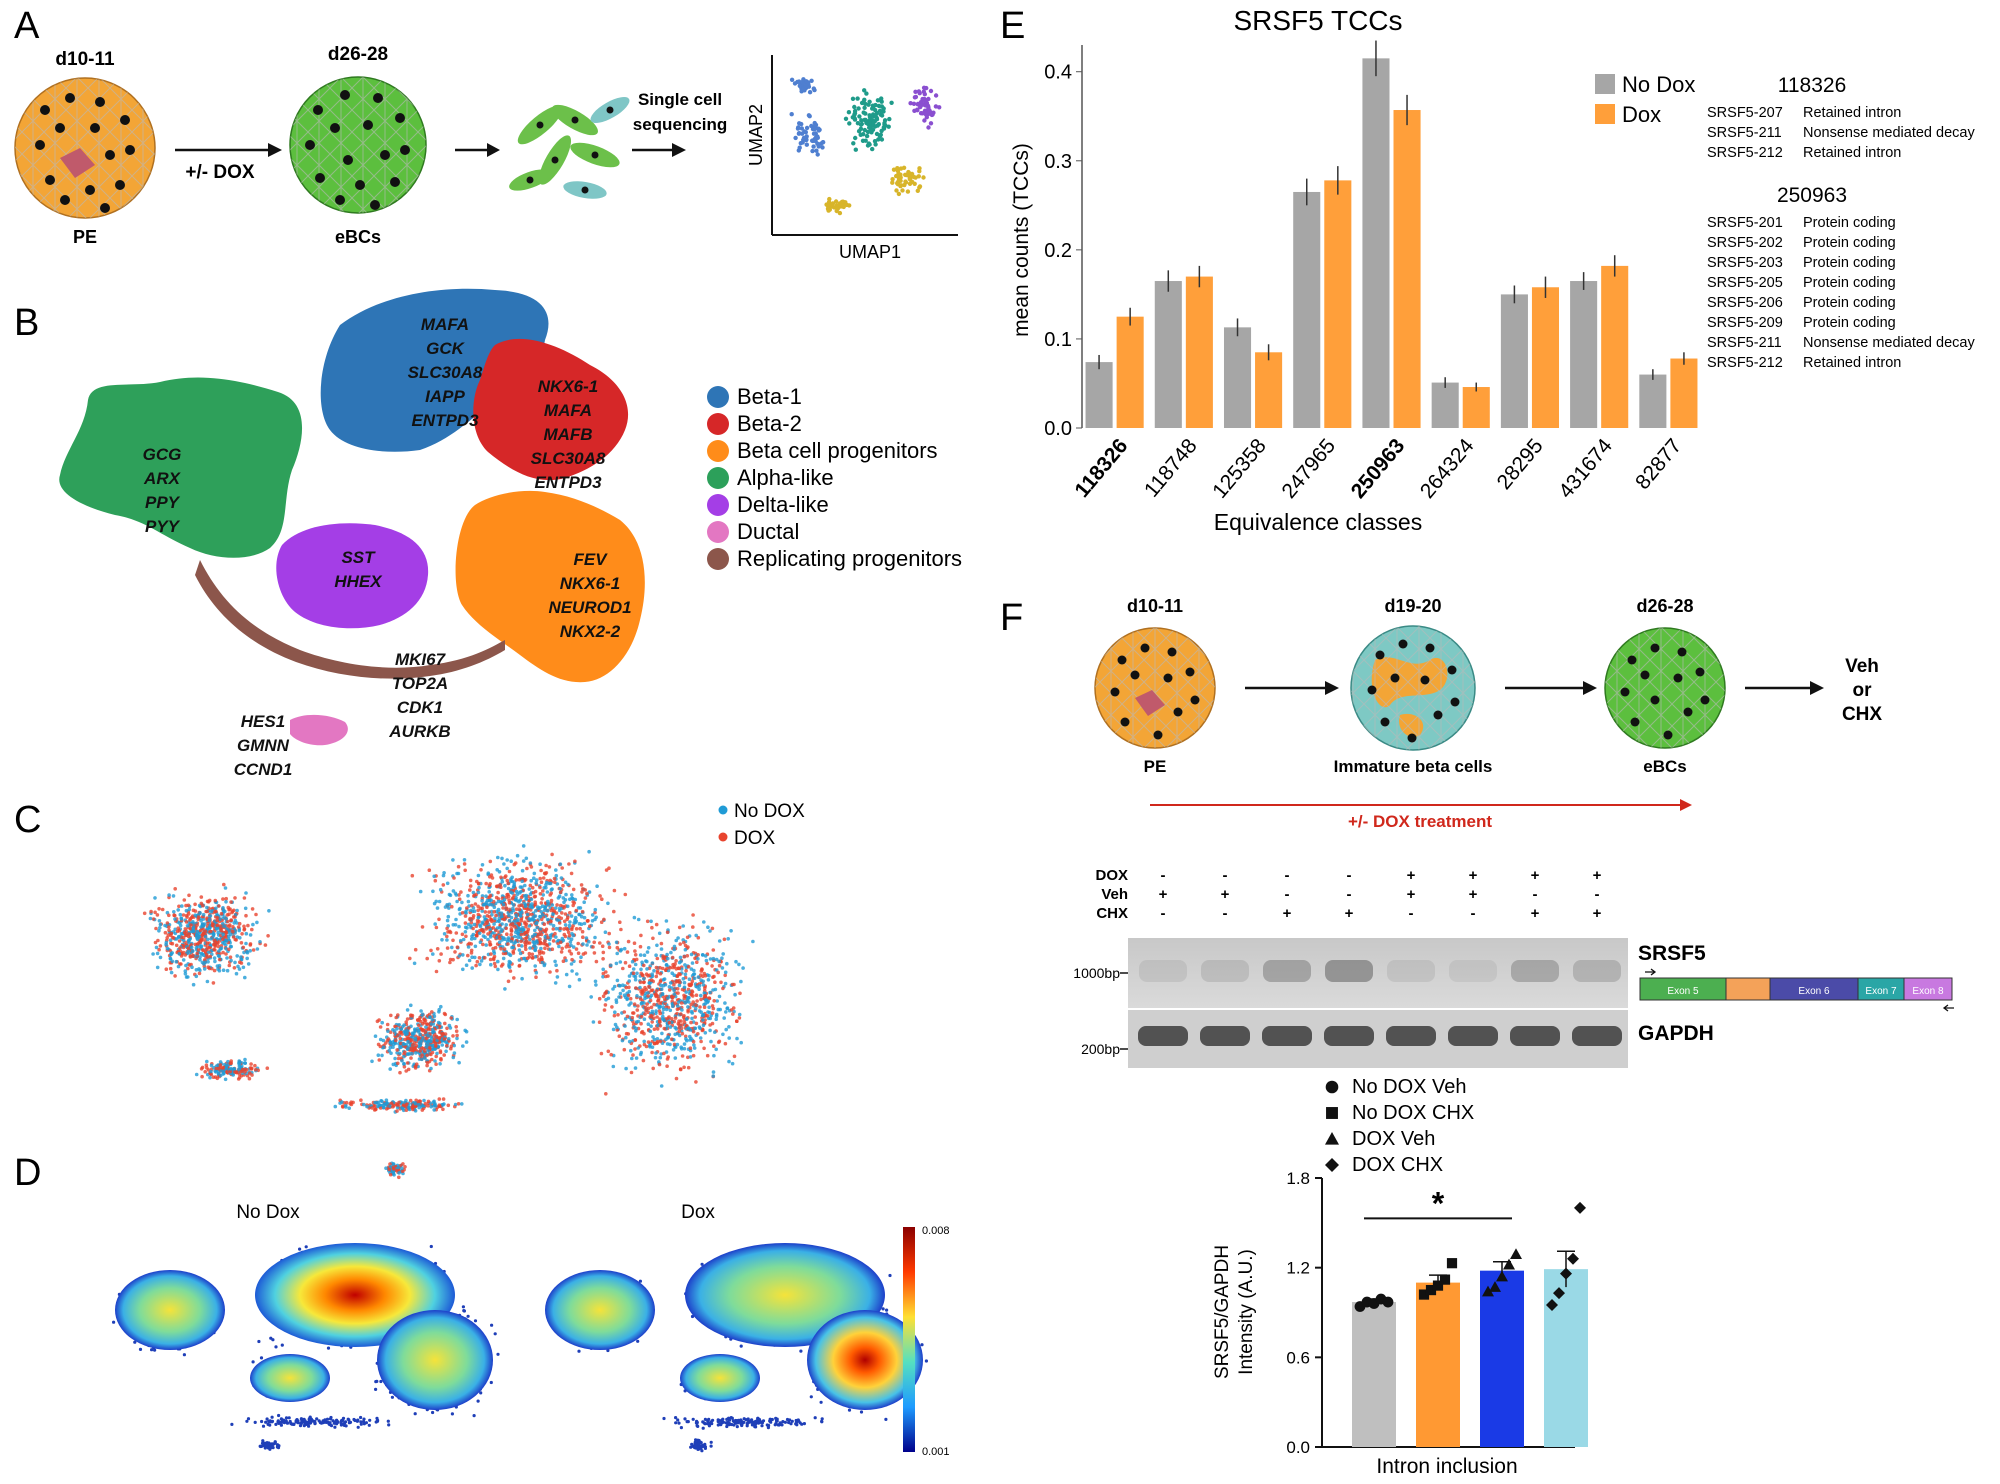  Describe the element at coordinates (184, 1355) in the screenshot. I see `density-dot` at that location.